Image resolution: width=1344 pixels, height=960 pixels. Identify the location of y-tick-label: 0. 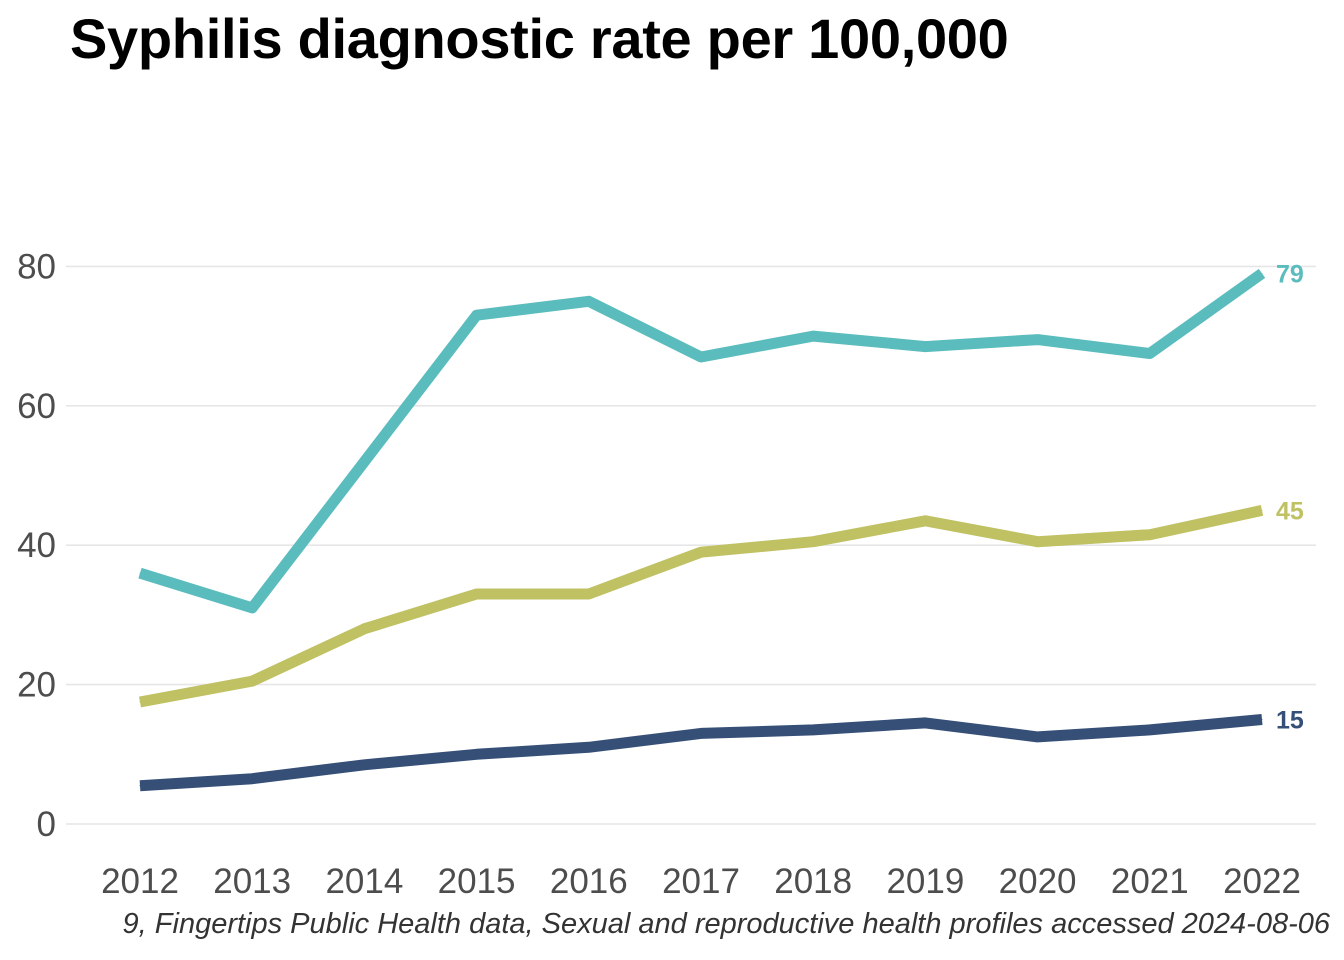
(46, 824).